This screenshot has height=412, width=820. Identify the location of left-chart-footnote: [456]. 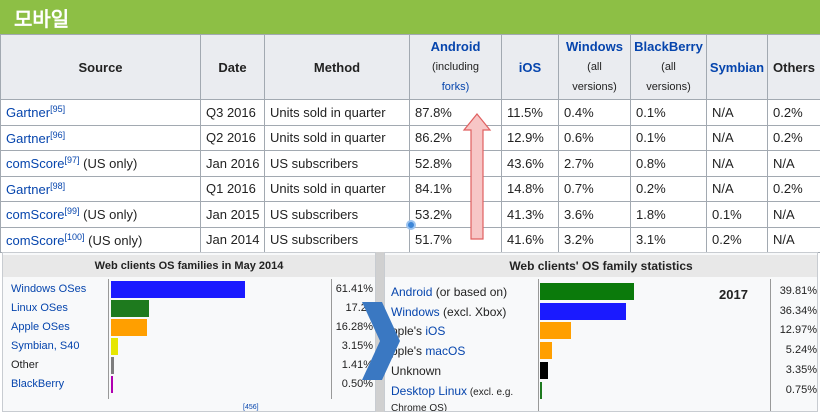
(251, 407).